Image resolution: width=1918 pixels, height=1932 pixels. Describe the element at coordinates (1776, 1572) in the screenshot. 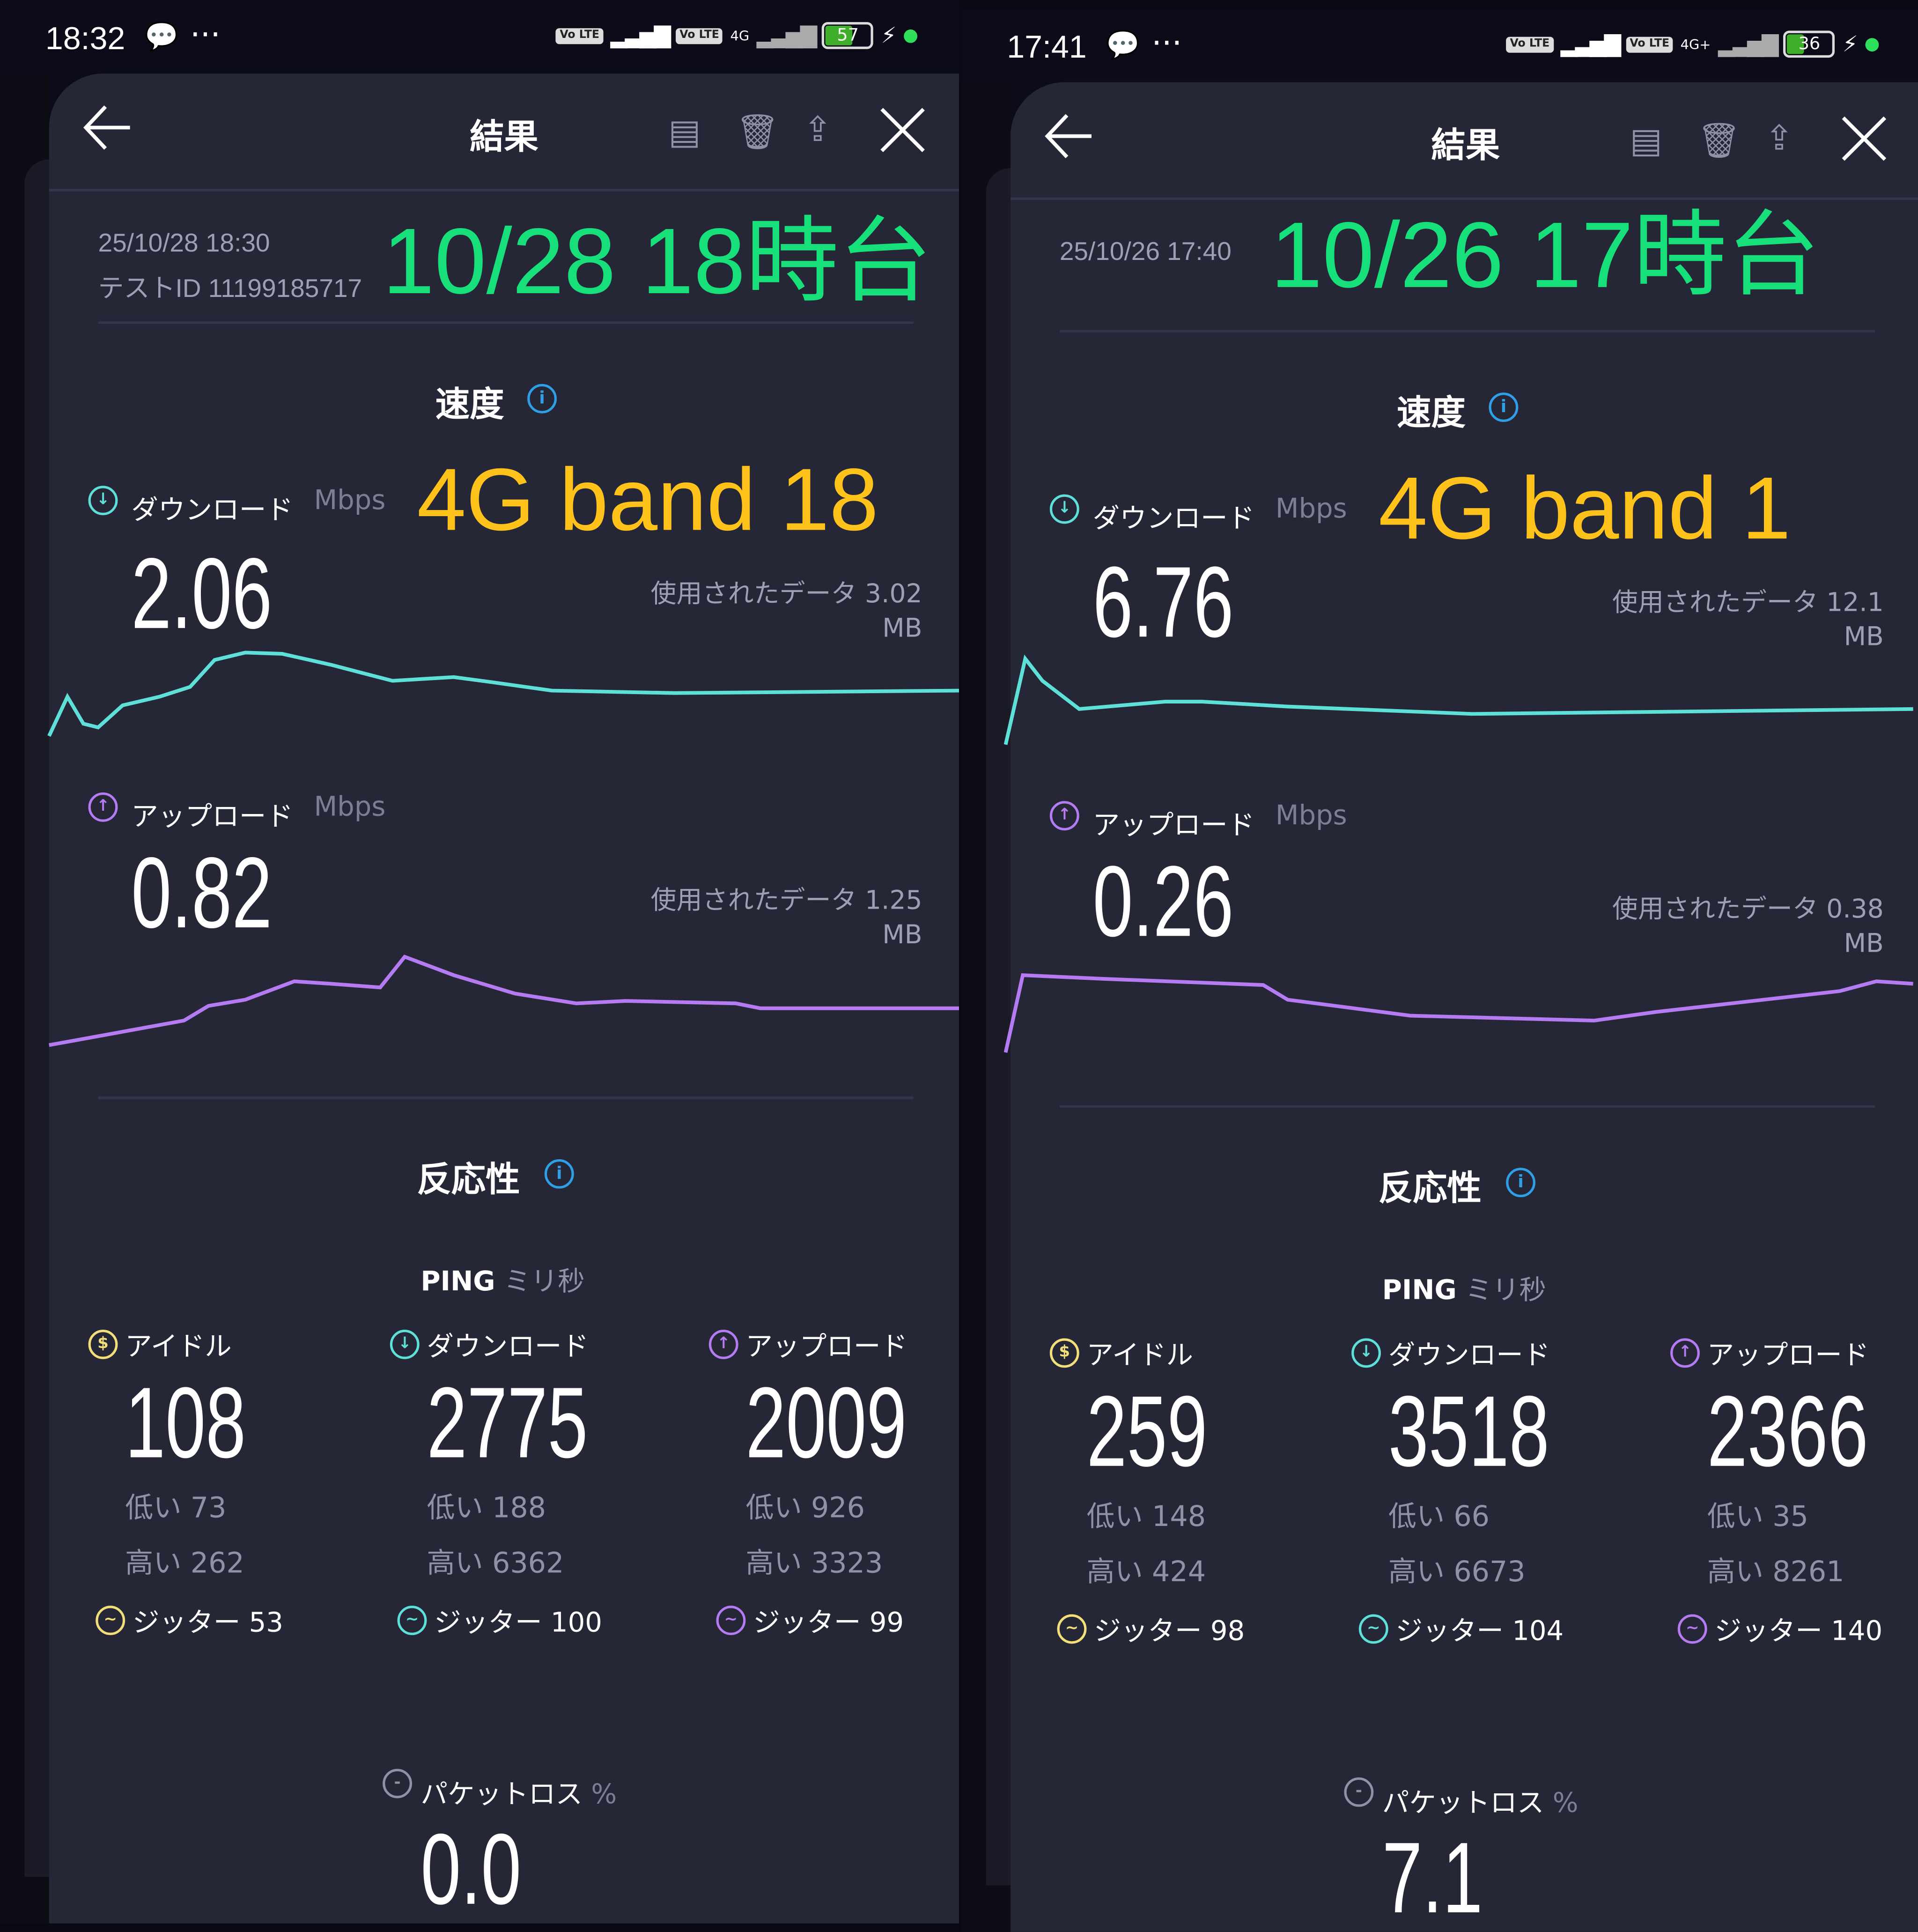

I see `ping-upload-high: 高い 8261` at that location.